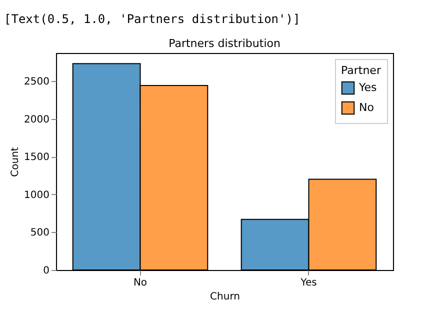  What do you see at coordinates (225, 297) in the screenshot?
I see `x-axis-title: Churn` at bounding box center [225, 297].